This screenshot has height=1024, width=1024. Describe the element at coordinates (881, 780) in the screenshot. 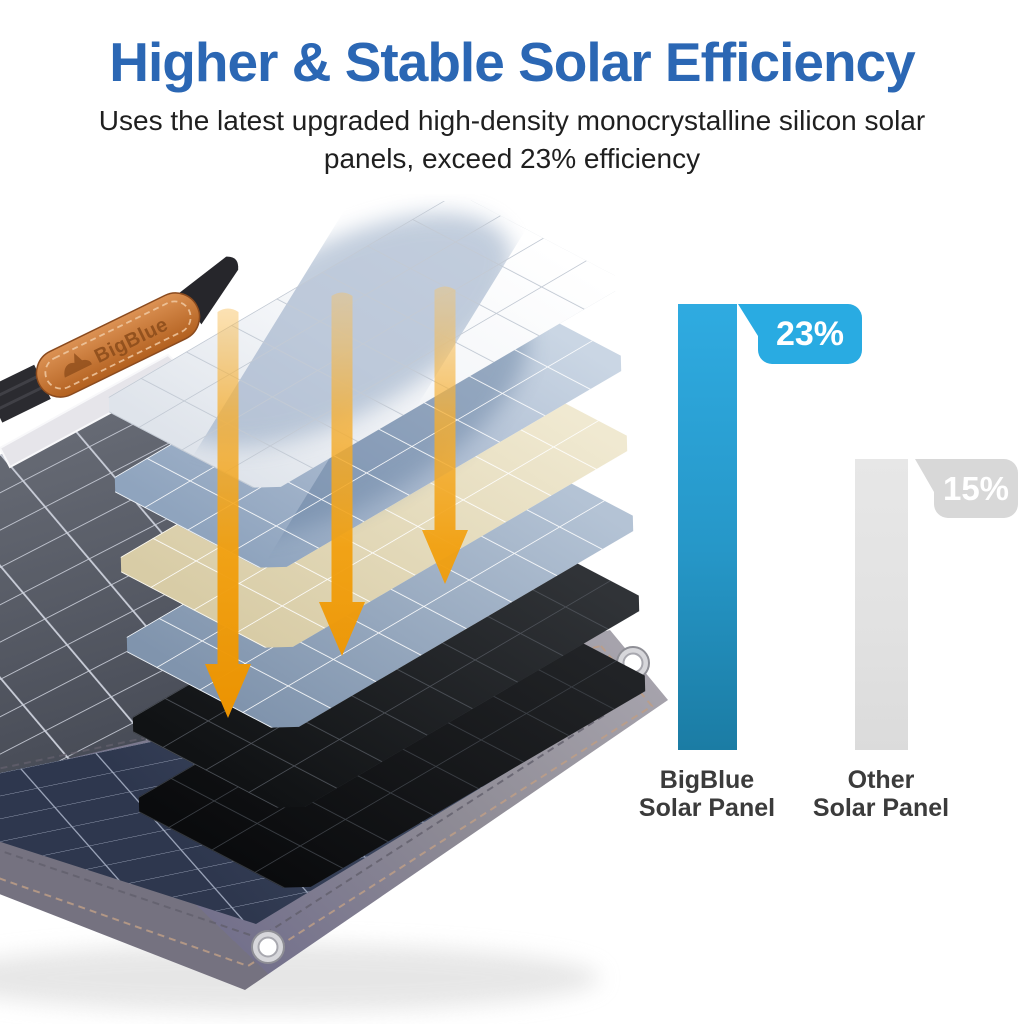

I see `bar-label-line-1: Other` at that location.